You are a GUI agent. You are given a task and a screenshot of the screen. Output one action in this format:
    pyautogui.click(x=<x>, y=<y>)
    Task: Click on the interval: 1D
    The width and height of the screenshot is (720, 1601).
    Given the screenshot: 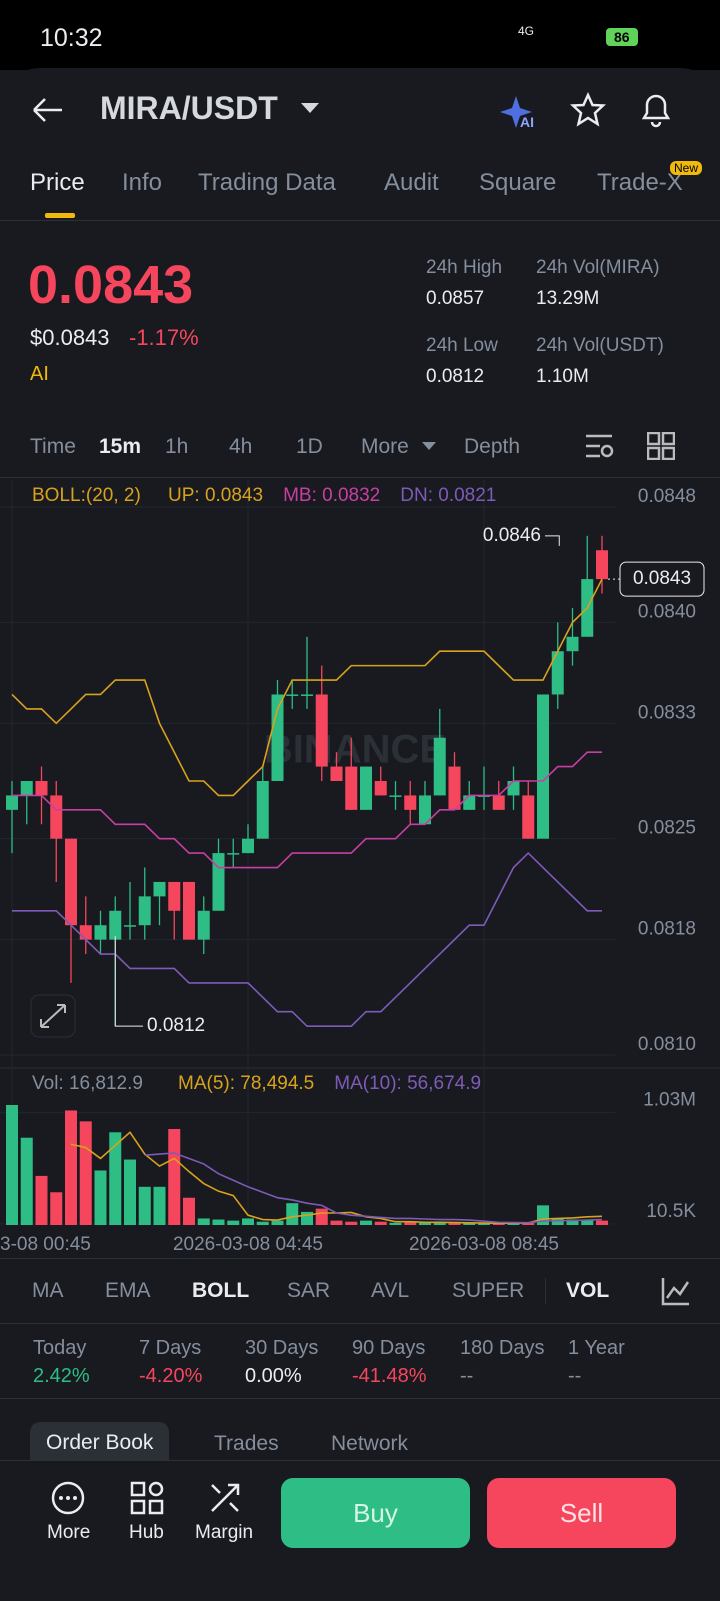 What is the action you would take?
    pyautogui.click(x=309, y=446)
    